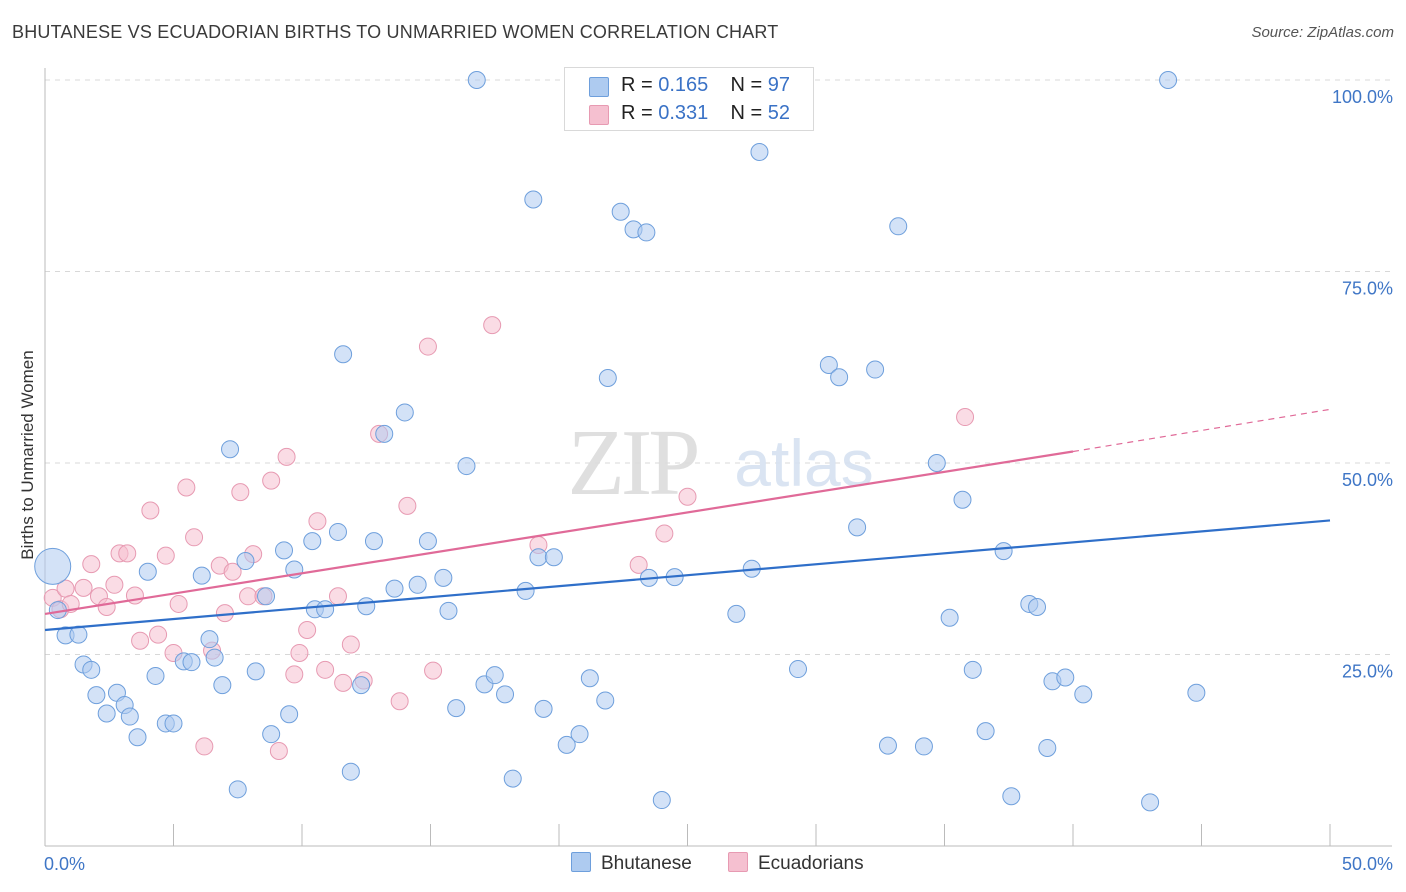 Image resolution: width=1406 pixels, height=892 pixels. What do you see at coordinates (1201, 430) in the screenshot?
I see `ecuadorian-trend-extension` at bounding box center [1201, 430].